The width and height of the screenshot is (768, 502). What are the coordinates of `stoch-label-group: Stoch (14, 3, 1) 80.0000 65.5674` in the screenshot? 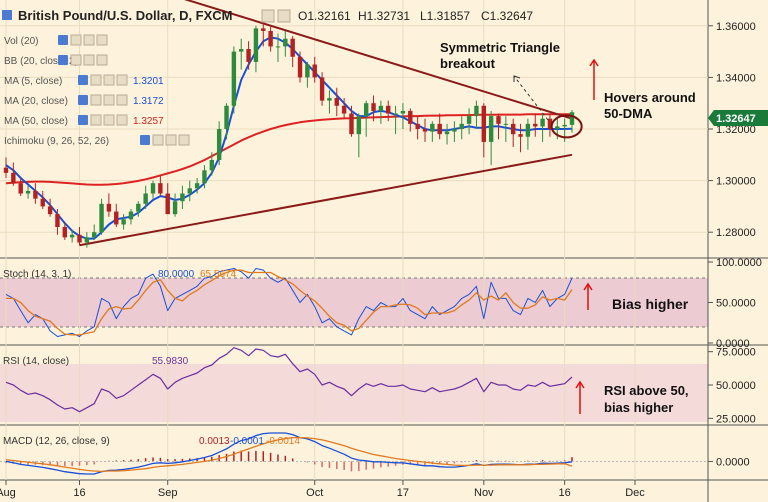 It's located at (120, 274).